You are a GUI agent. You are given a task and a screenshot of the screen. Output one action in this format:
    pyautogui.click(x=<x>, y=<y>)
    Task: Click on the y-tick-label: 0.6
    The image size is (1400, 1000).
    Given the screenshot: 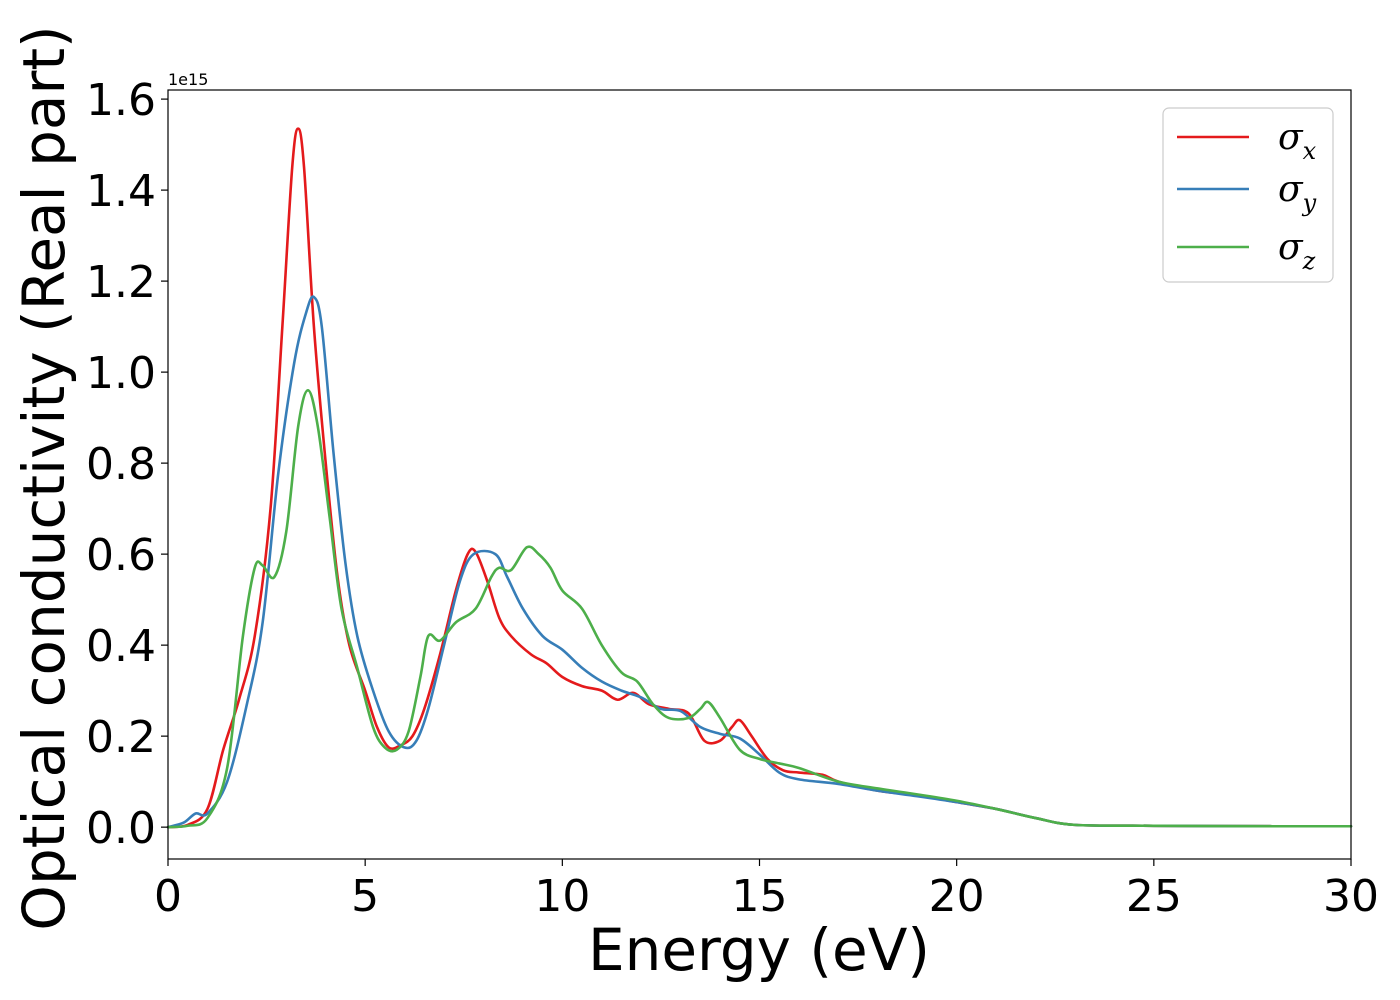 What is the action you would take?
    pyautogui.click(x=121, y=555)
    